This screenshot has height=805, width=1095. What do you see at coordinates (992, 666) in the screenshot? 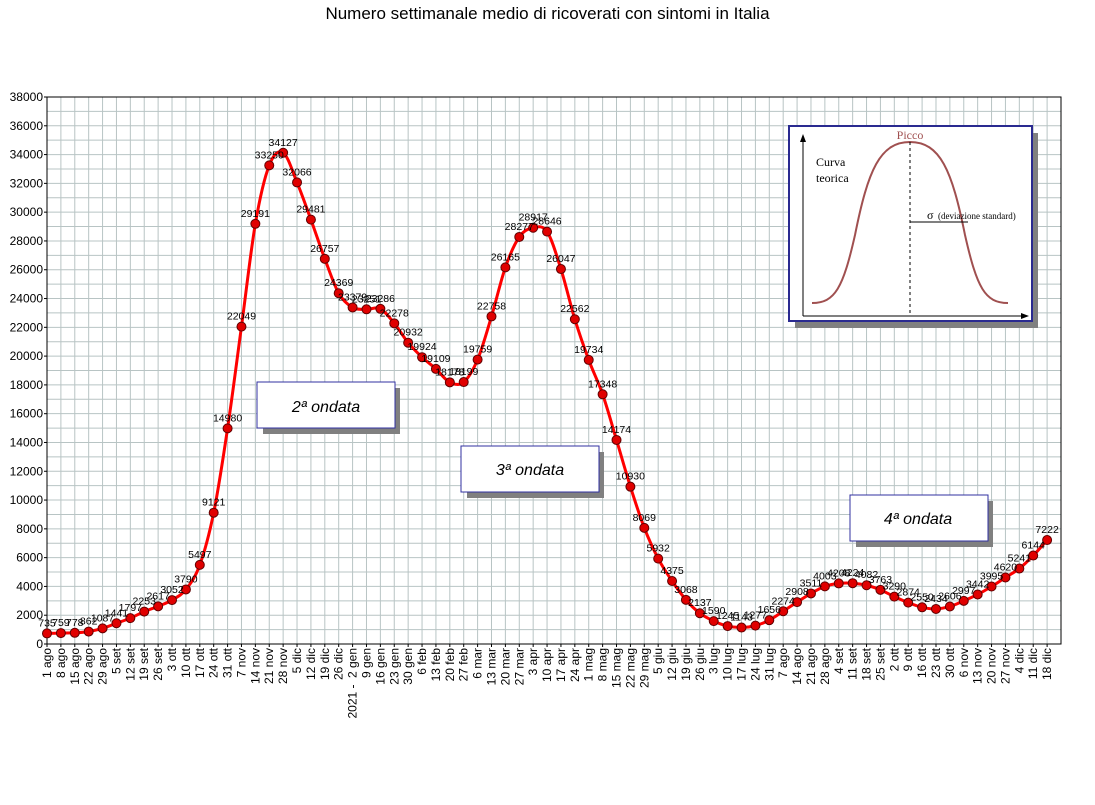
I see `x-tick-label: 20 nov` at bounding box center [992, 666].